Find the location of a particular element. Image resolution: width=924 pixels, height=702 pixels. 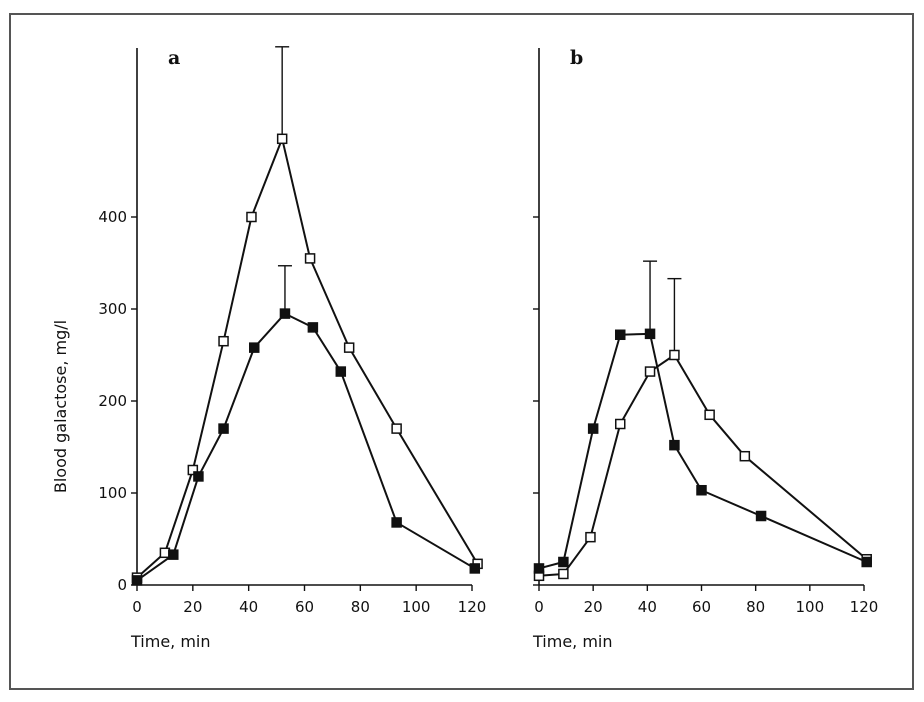

open-series-line is located at coordinates (703, 465).